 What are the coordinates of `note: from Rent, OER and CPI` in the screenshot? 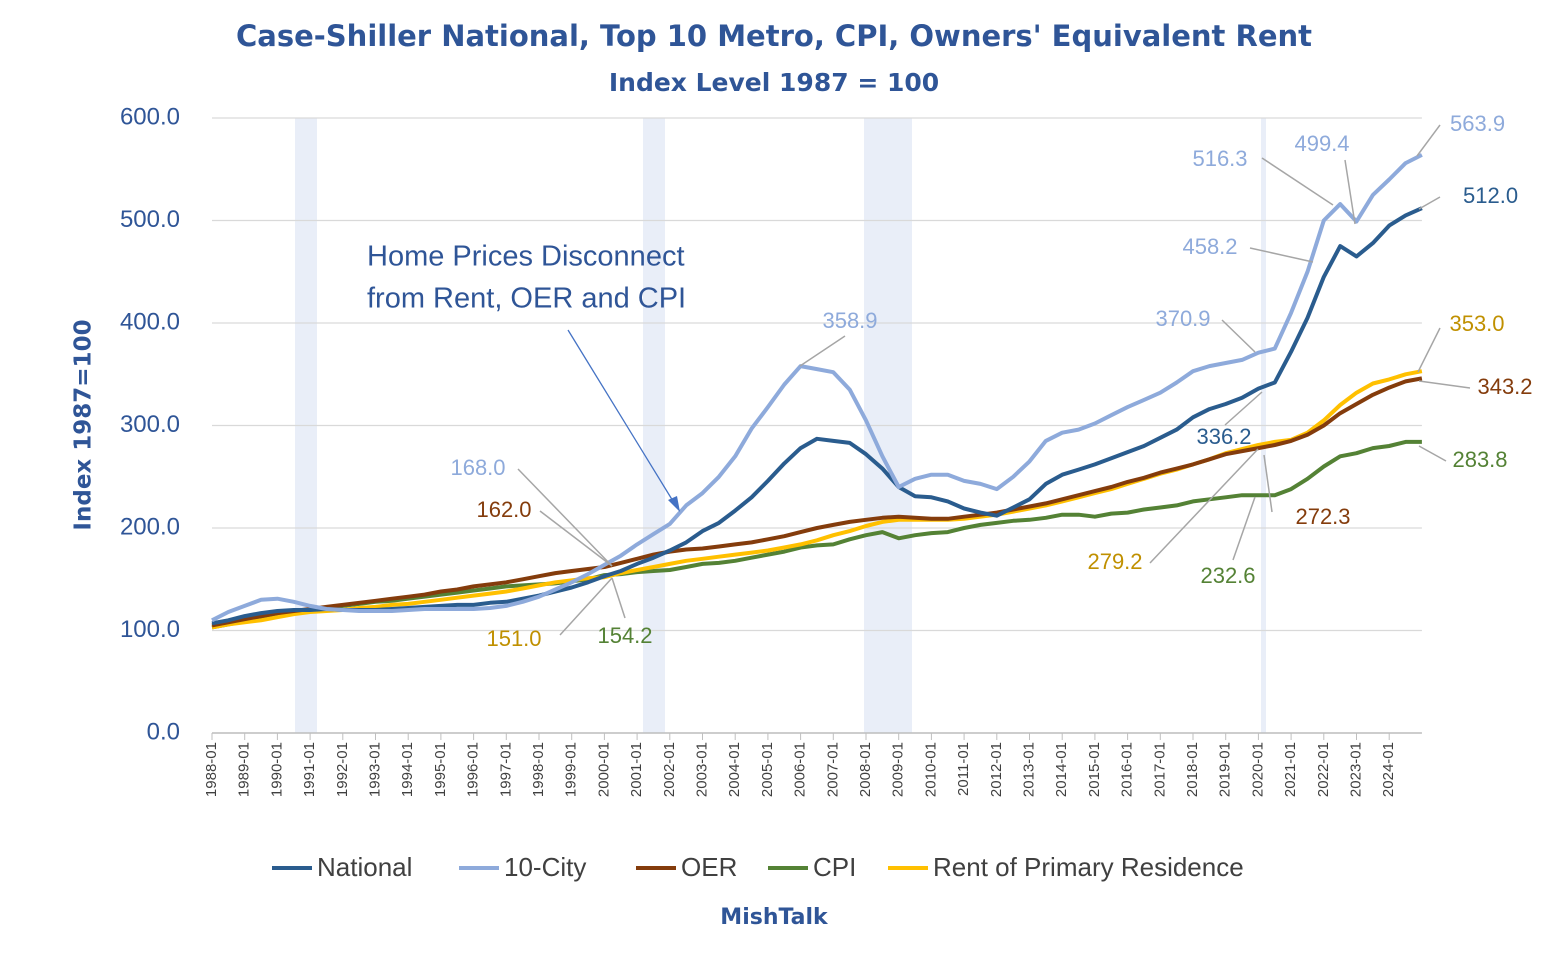 It's located at (526, 299).